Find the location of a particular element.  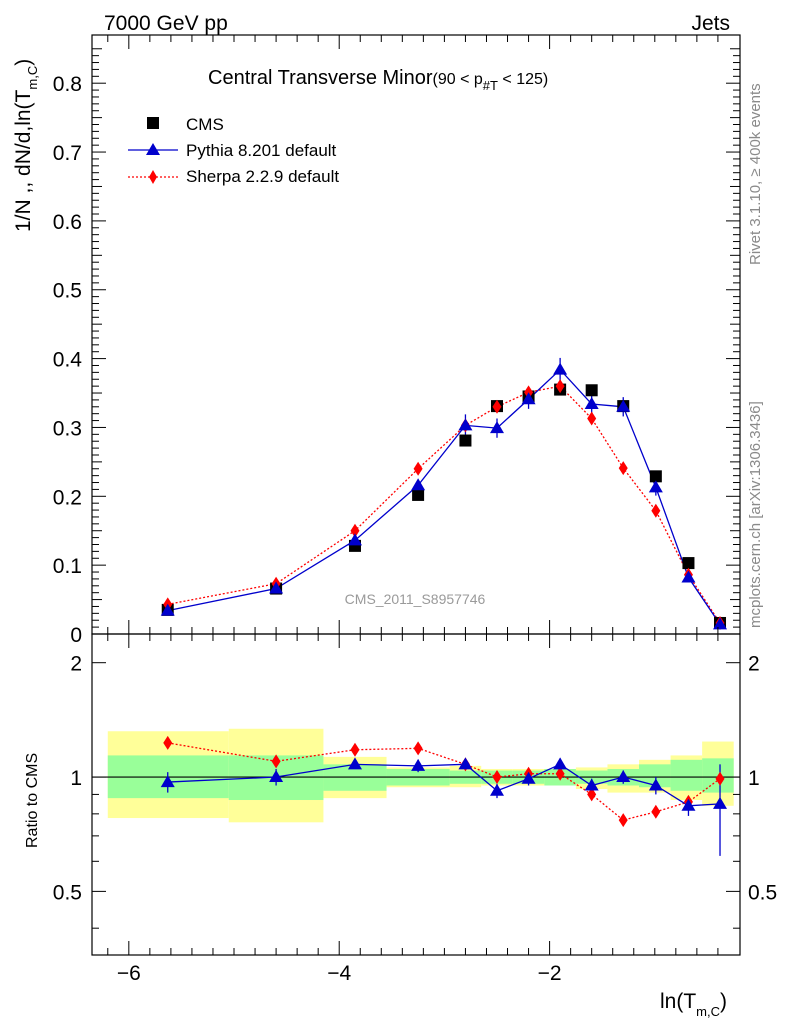

x-tick-label-2: −2 is located at coordinates (550, 973).